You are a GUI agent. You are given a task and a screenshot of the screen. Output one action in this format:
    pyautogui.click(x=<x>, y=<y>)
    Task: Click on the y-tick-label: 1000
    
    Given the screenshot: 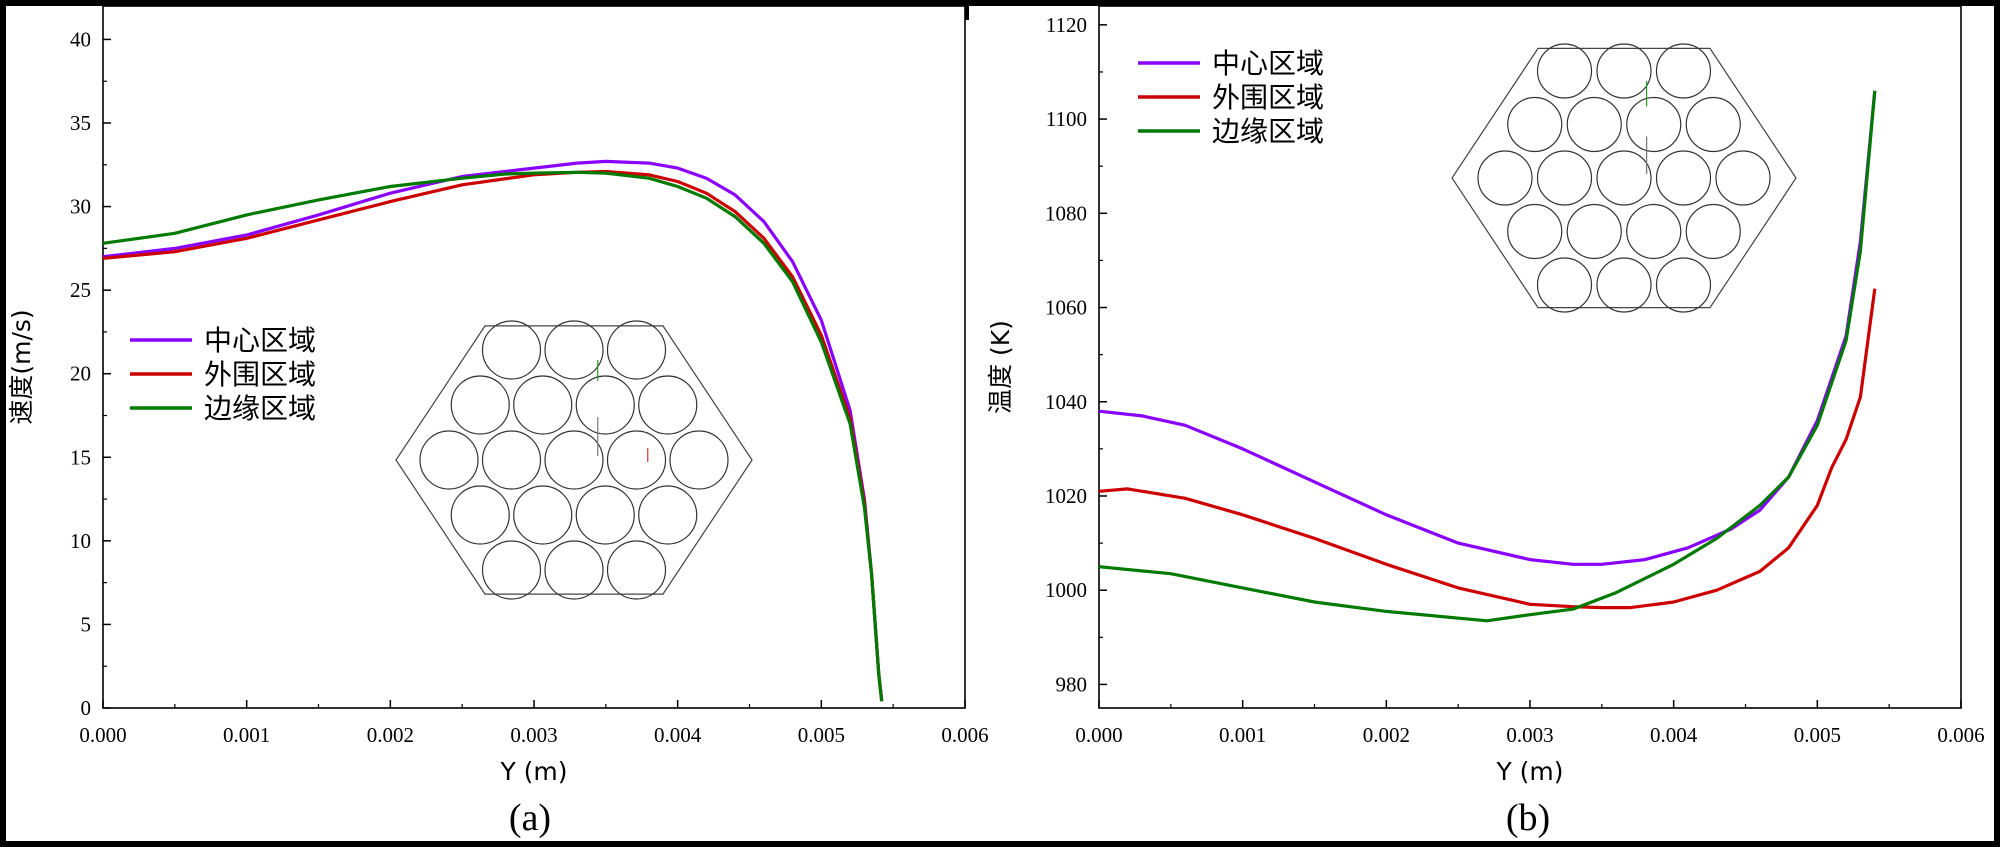 What is the action you would take?
    pyautogui.click(x=1066, y=590)
    